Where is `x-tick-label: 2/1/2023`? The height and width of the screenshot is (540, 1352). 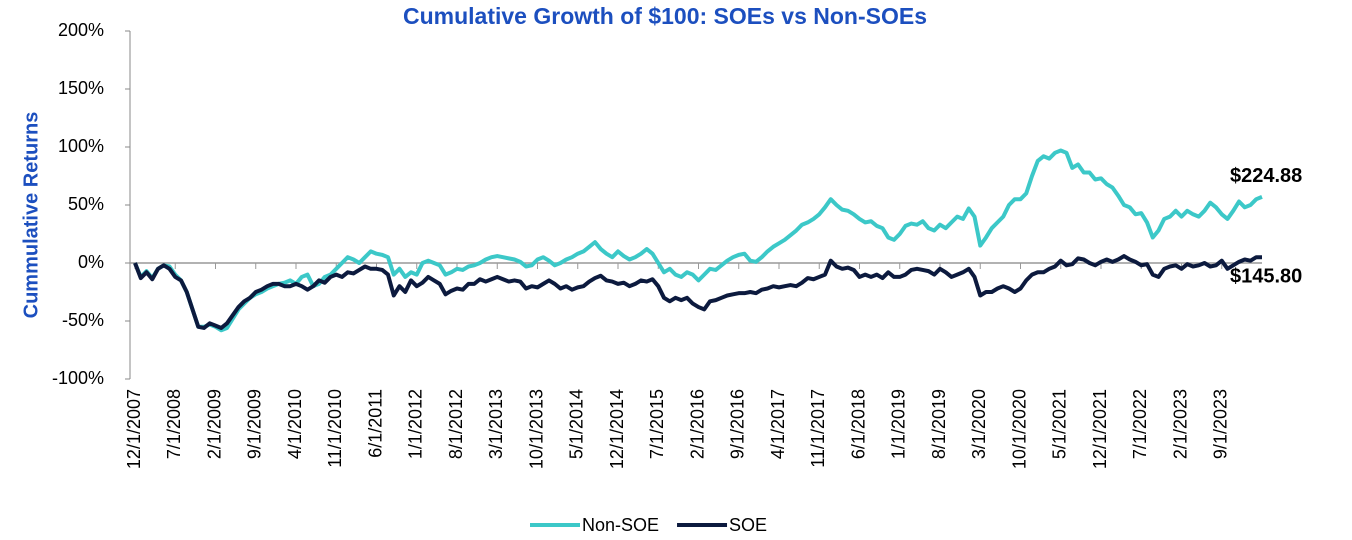
x-tick-label: 2/1/2023 is located at coordinates (1180, 424).